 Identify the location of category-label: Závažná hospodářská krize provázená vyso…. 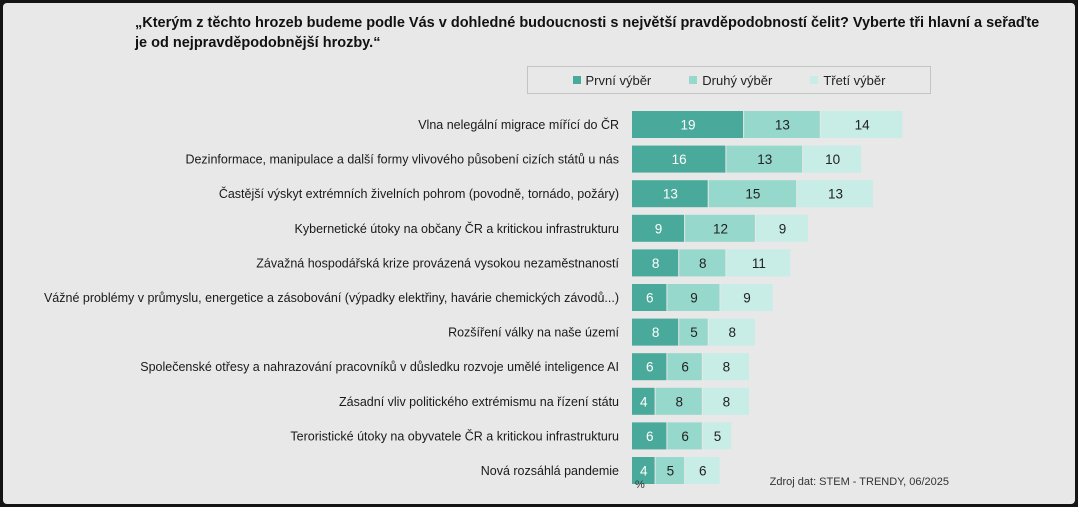
(437, 263).